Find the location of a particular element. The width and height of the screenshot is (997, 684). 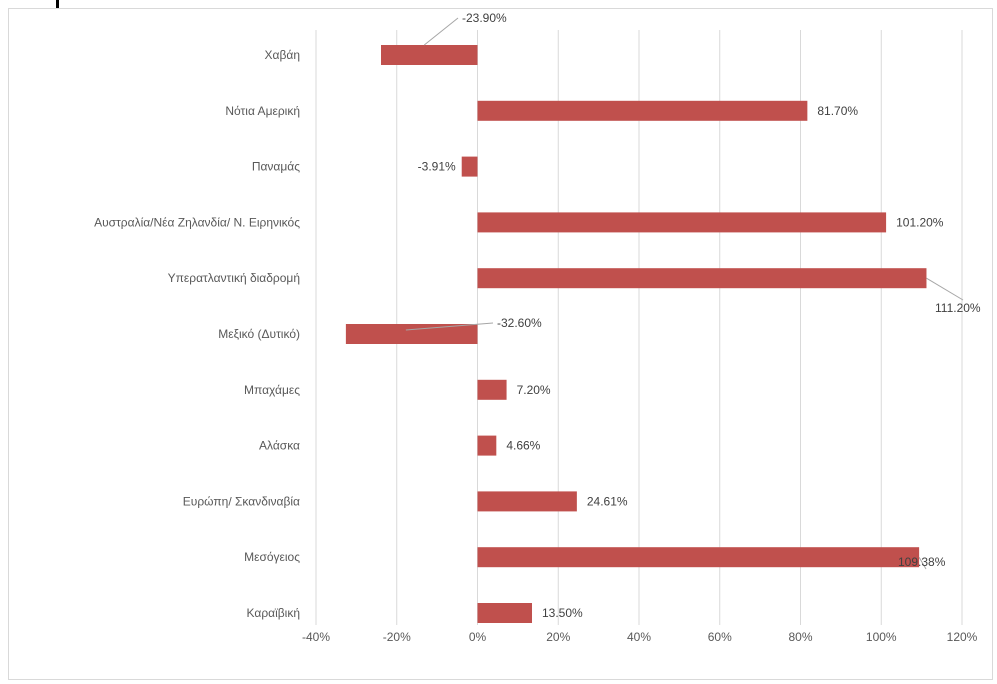

data-label: 101.20% is located at coordinates (920, 222).